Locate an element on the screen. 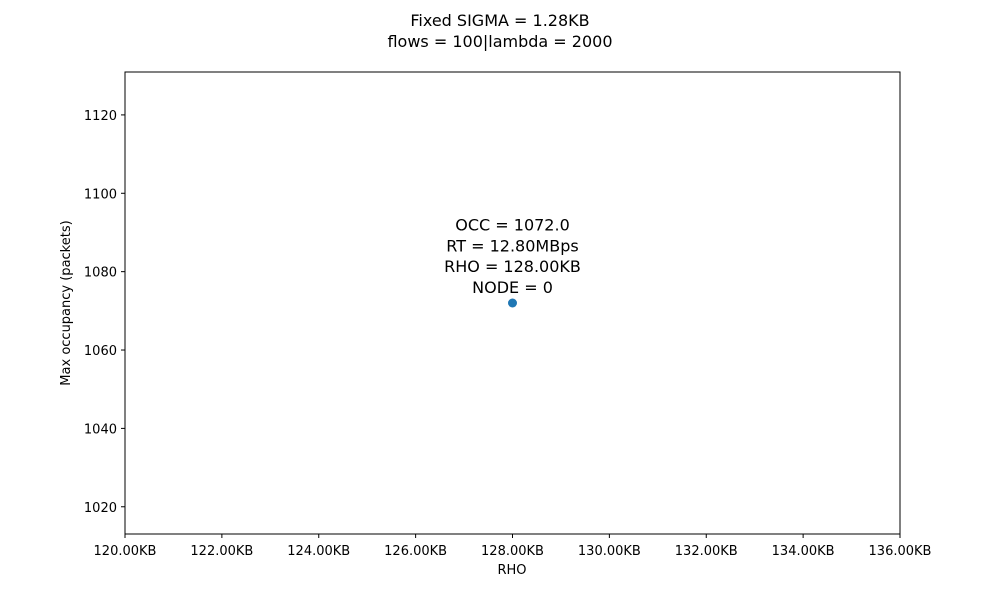 This screenshot has width=1000, height=600. y-tick-label: 1060 is located at coordinates (100, 351).